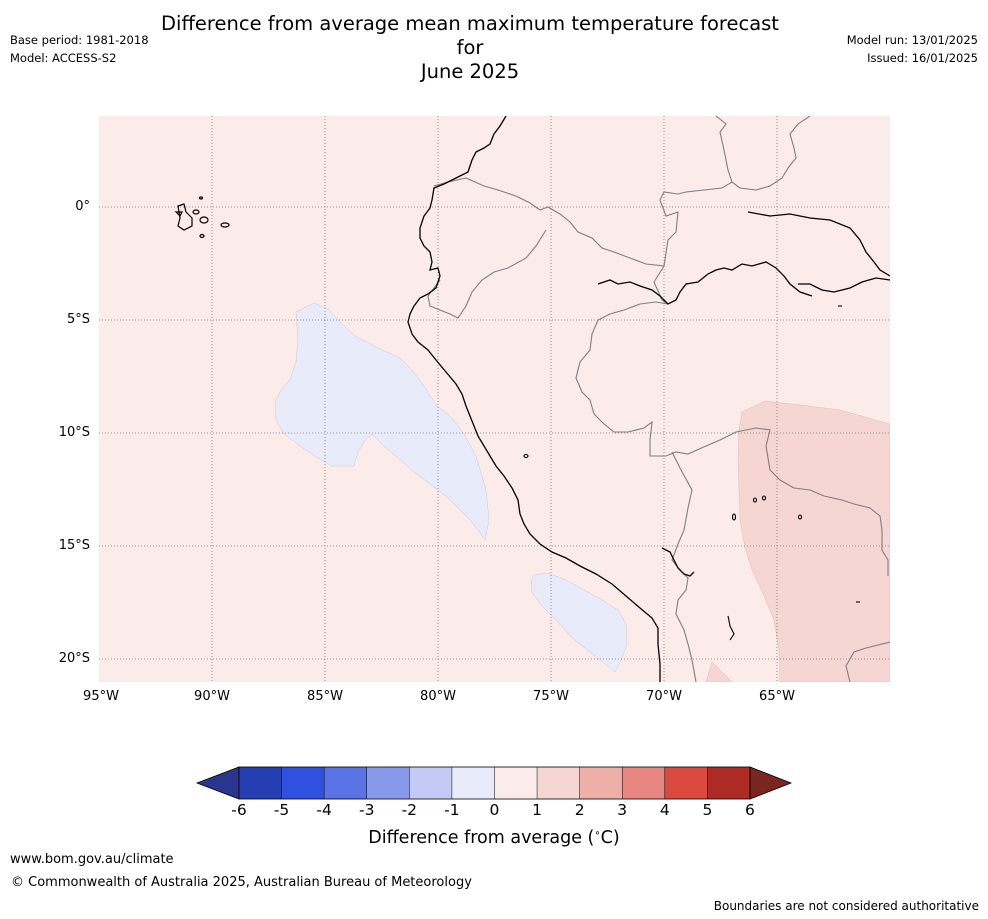  I want to click on colorbar-title: Difference from average (∘C), so click(493, 838).